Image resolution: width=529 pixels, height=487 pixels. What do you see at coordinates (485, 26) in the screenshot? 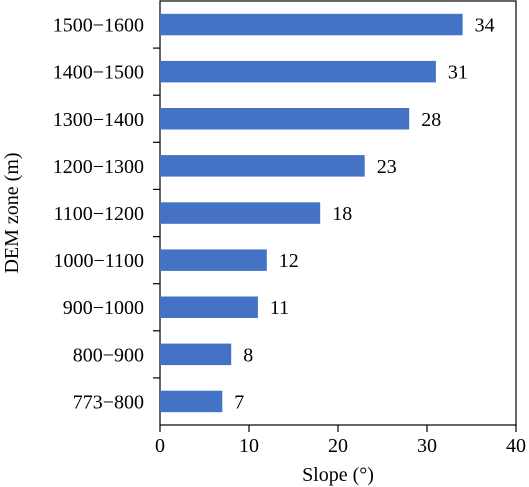
I see `bar-value-label: 34` at bounding box center [485, 26].